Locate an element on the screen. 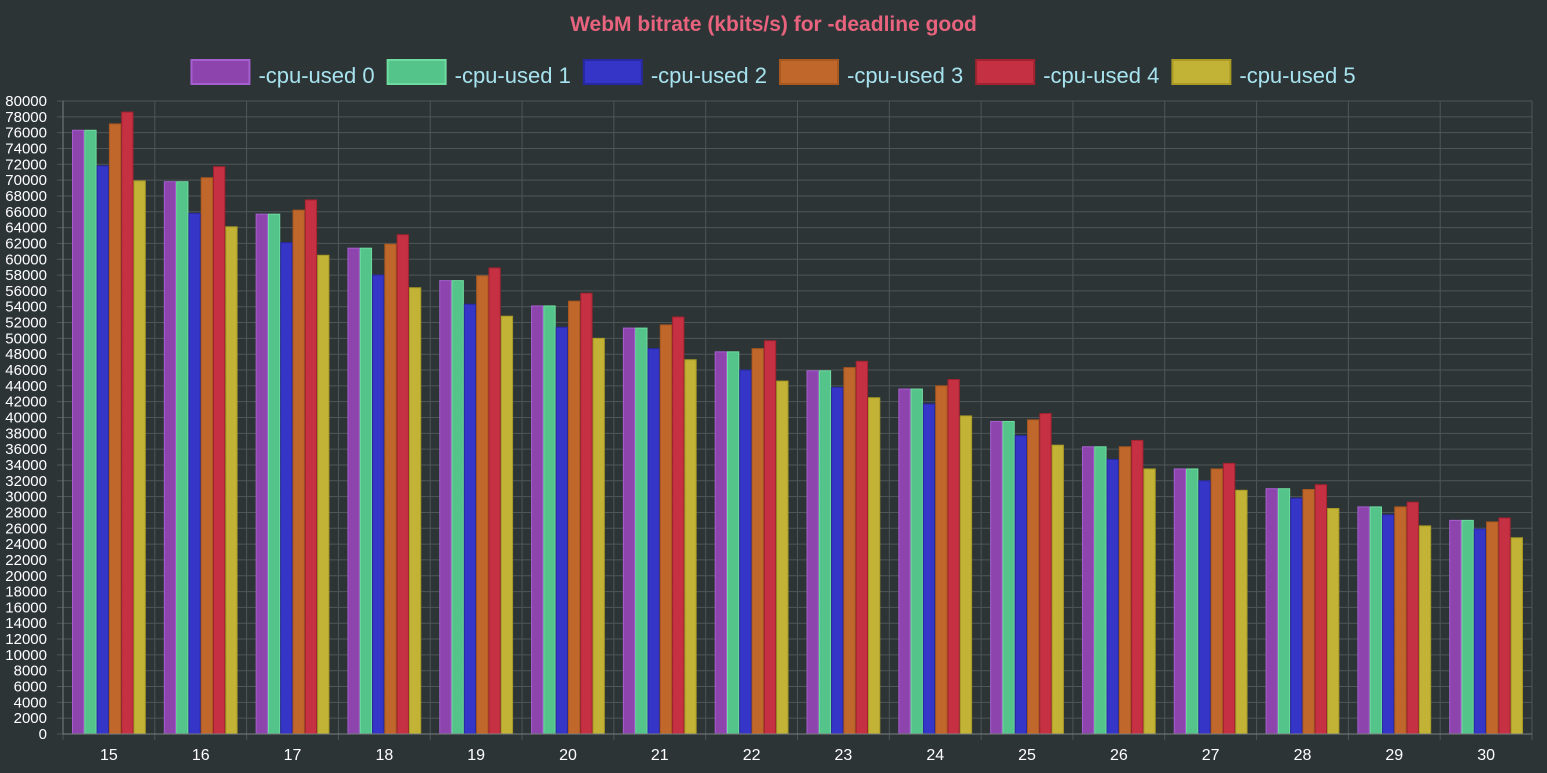 The width and height of the screenshot is (1547, 773). y-tick-label: 78000 is located at coordinates (26, 117).